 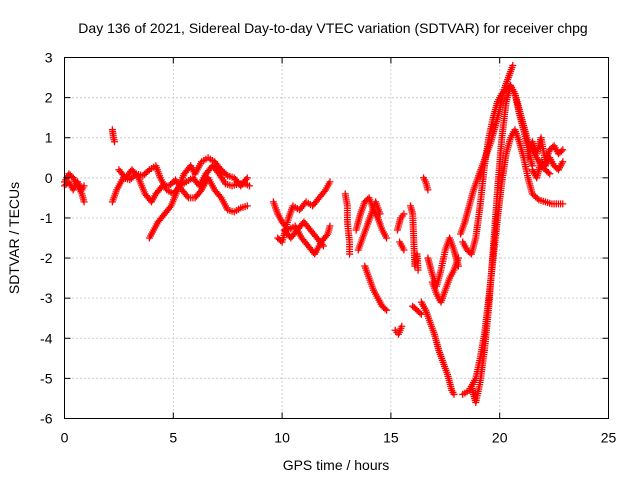 What do you see at coordinates (46, 419) in the screenshot?
I see `y-tick-label: -6` at bounding box center [46, 419].